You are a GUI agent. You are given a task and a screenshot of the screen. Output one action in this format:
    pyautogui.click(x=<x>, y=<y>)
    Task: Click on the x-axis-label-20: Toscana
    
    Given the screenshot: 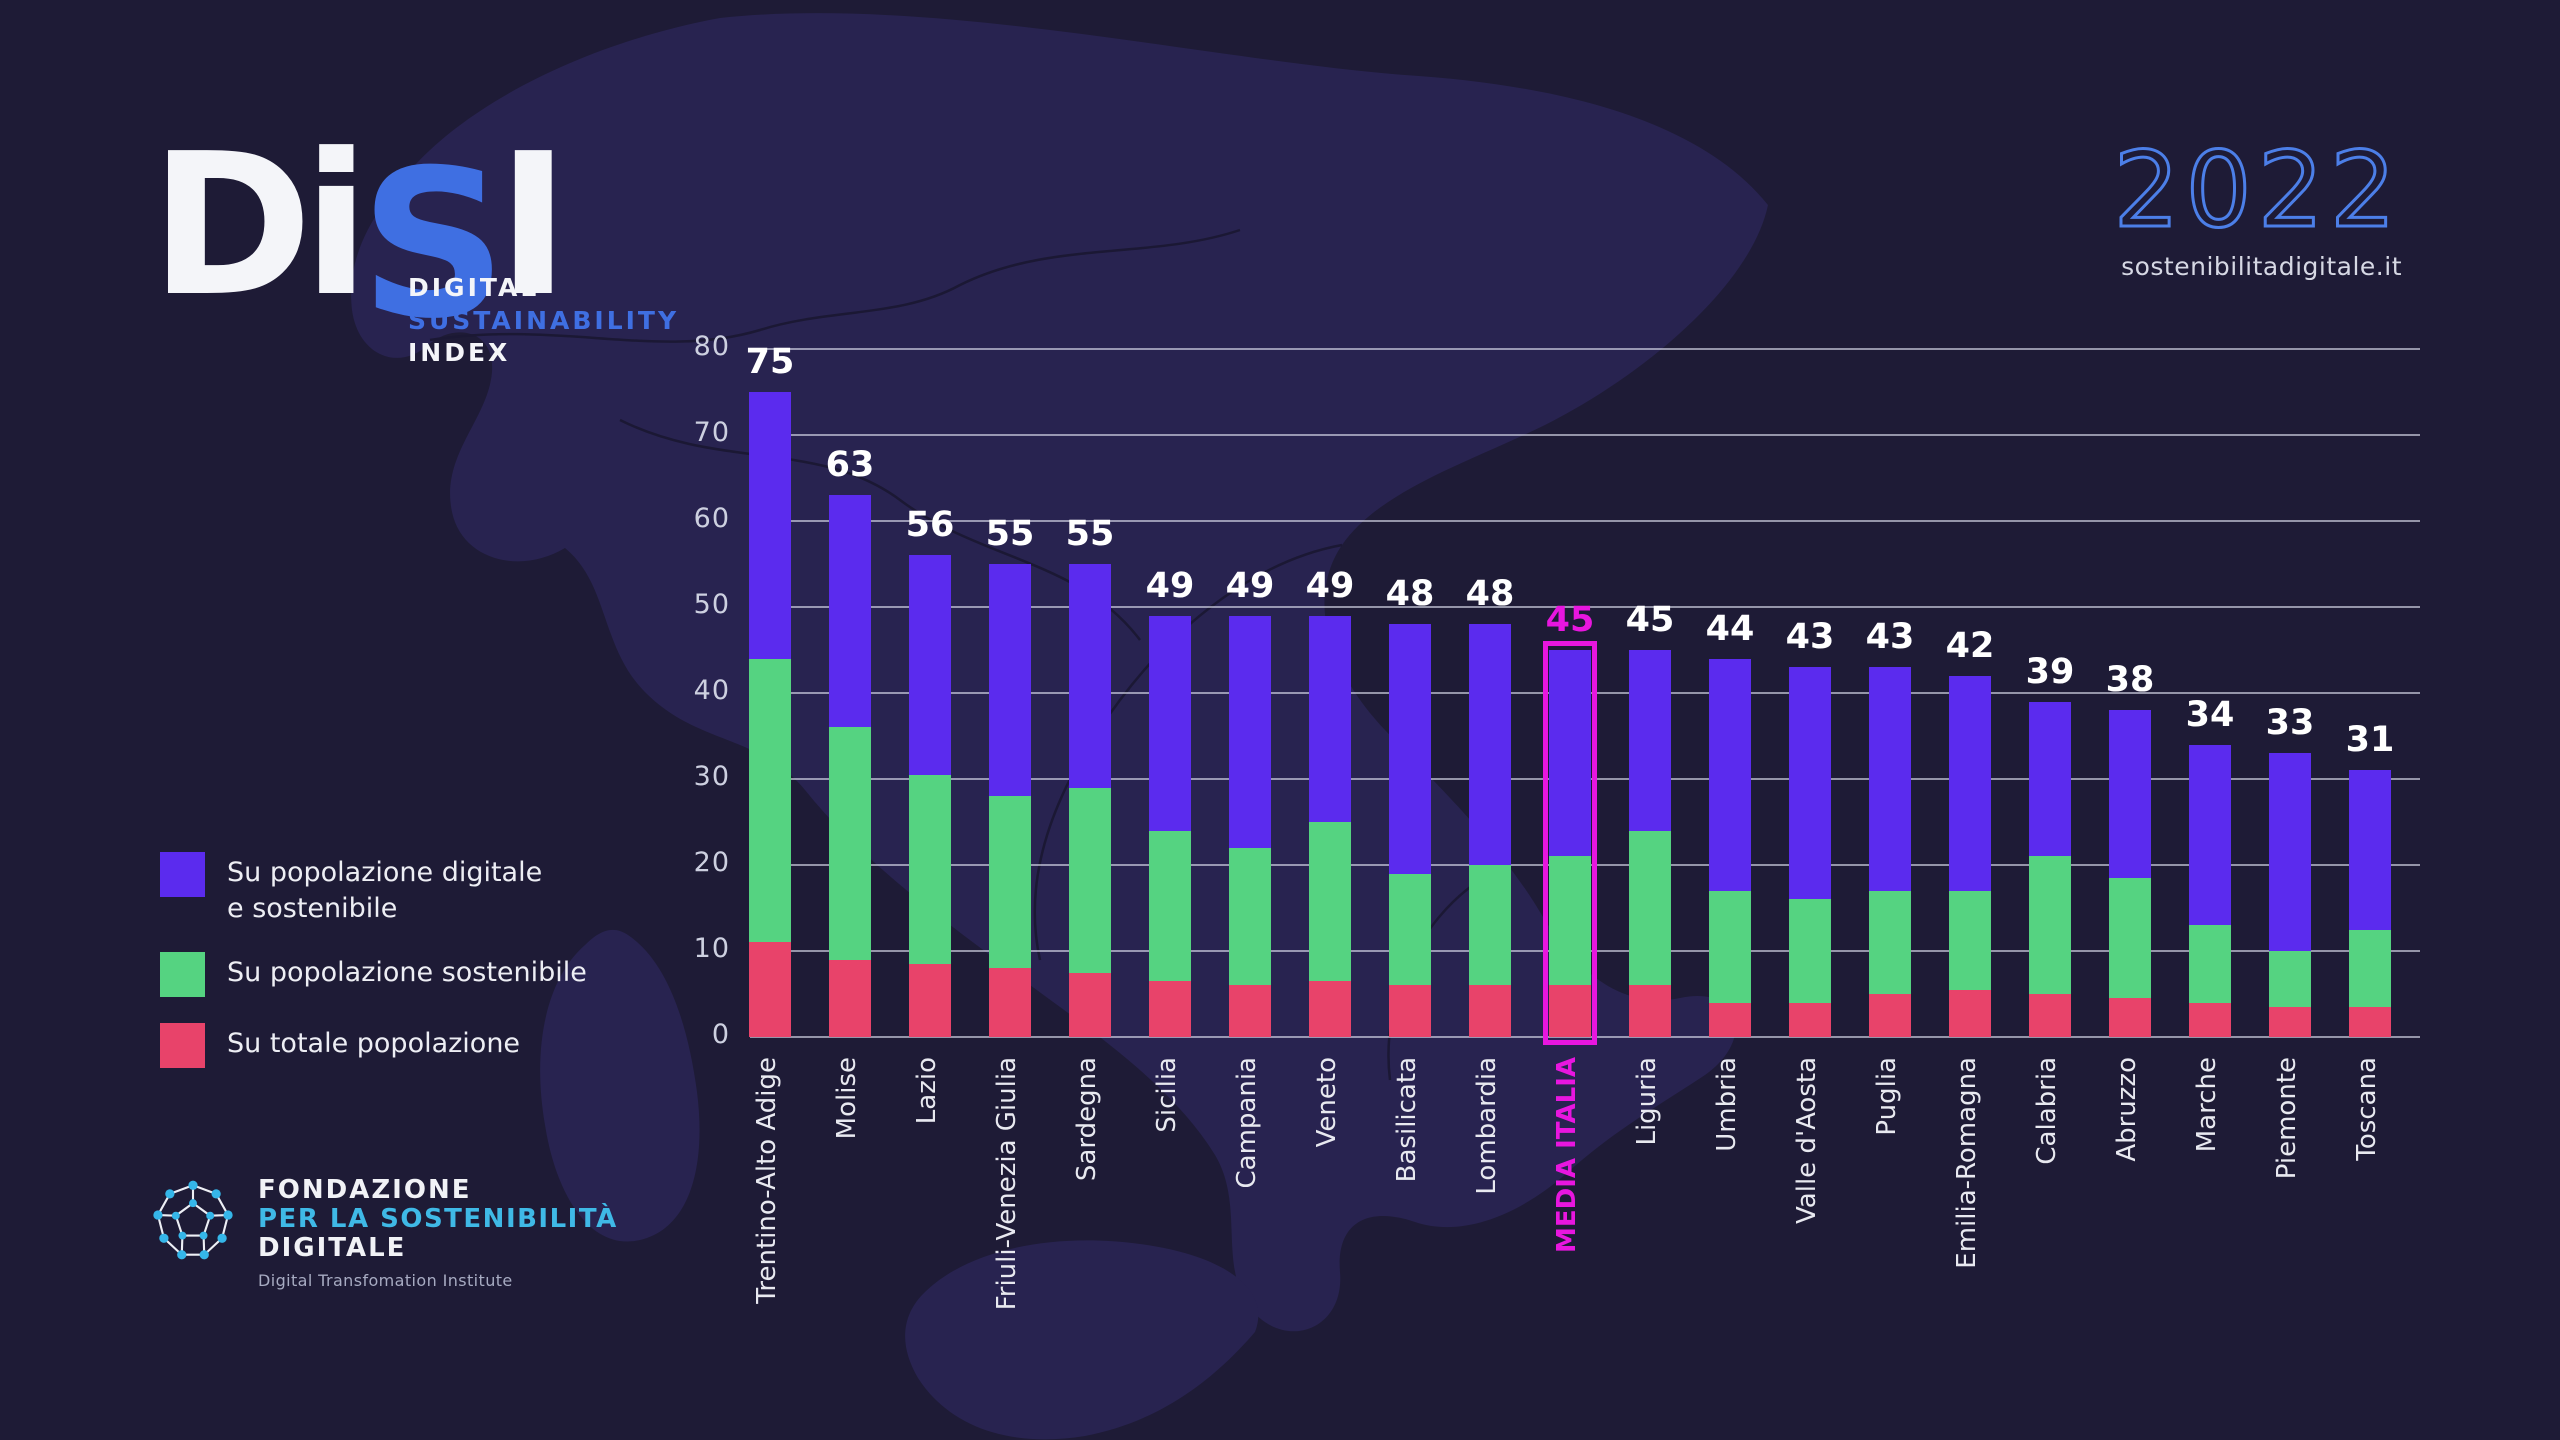 What is the action you would take?
    pyautogui.click(x=2367, y=1109)
    